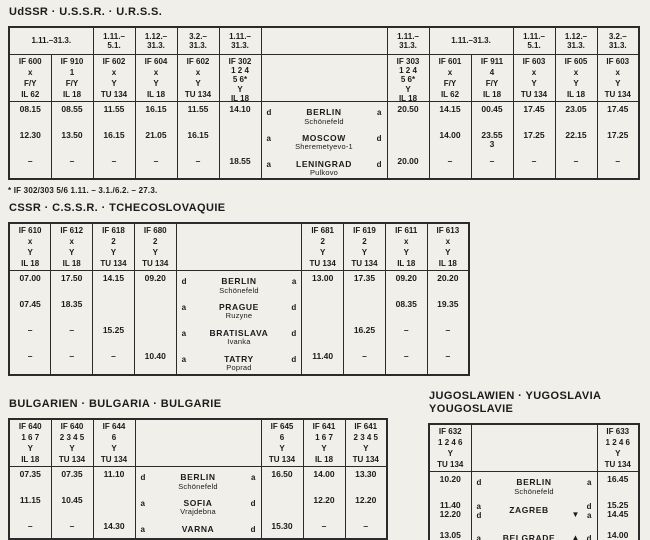 Image resolution: width=650 pixels, height=540 pixels. I want to click on station-row-sofia: 11.15 10.45 a SOFIA Vrajdebna d 12.20 12.20, so click(198, 505).